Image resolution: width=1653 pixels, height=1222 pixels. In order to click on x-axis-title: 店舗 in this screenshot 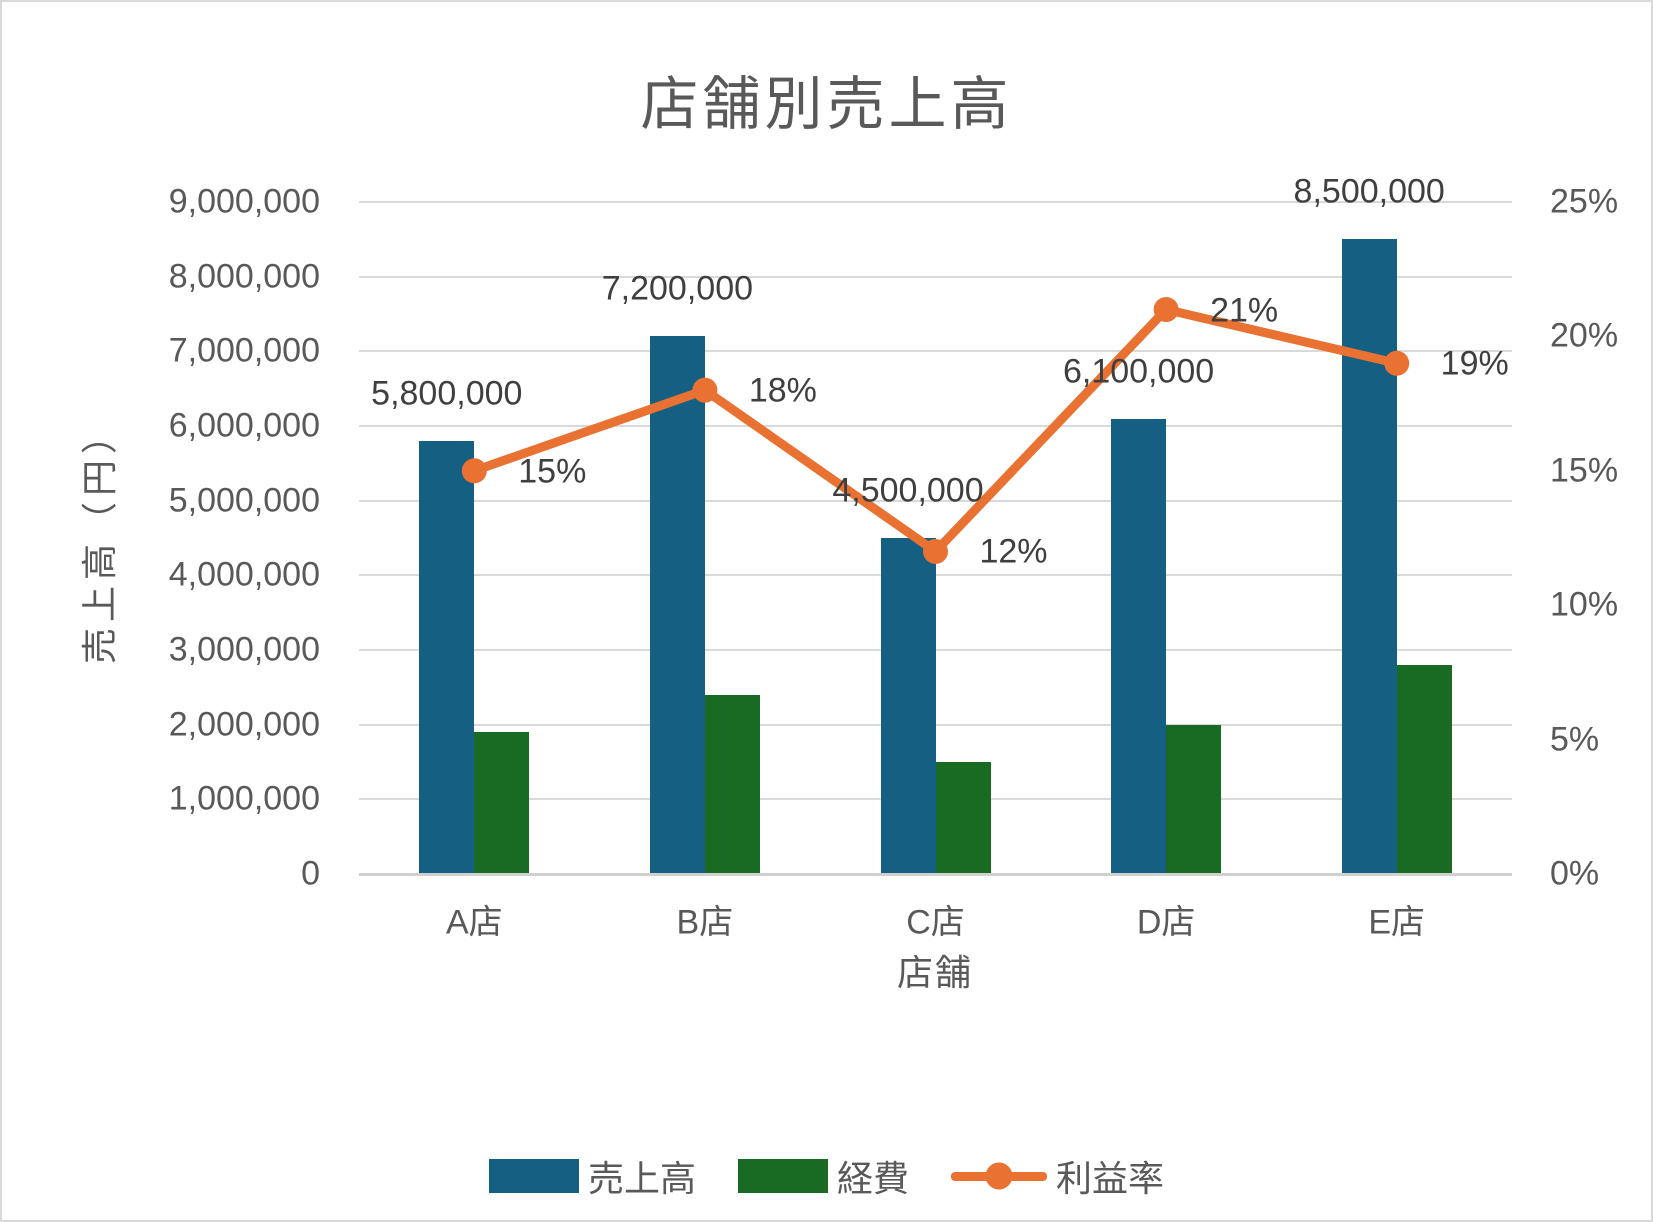, I will do `click(935, 972)`.